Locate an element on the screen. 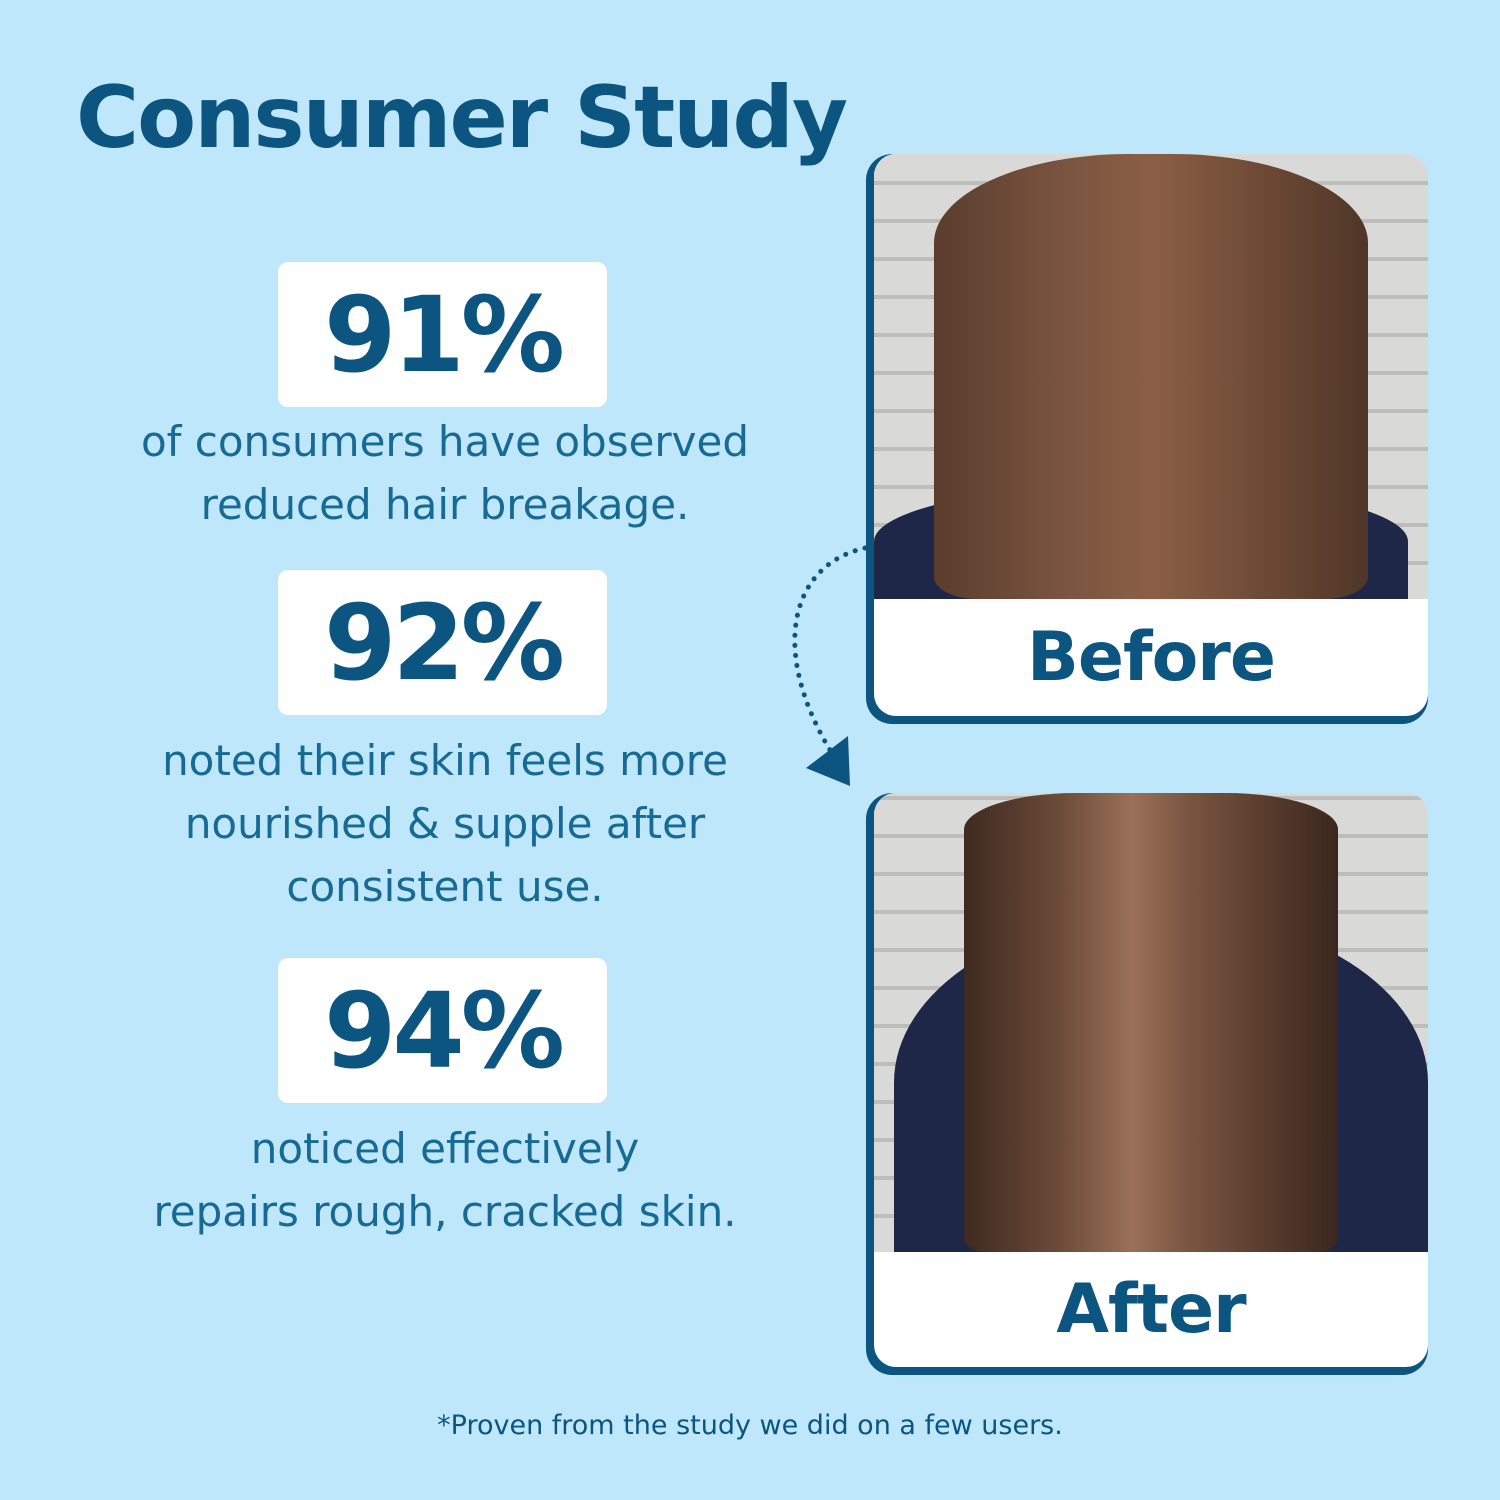  stat-91-badge: 91% is located at coordinates (442, 334).